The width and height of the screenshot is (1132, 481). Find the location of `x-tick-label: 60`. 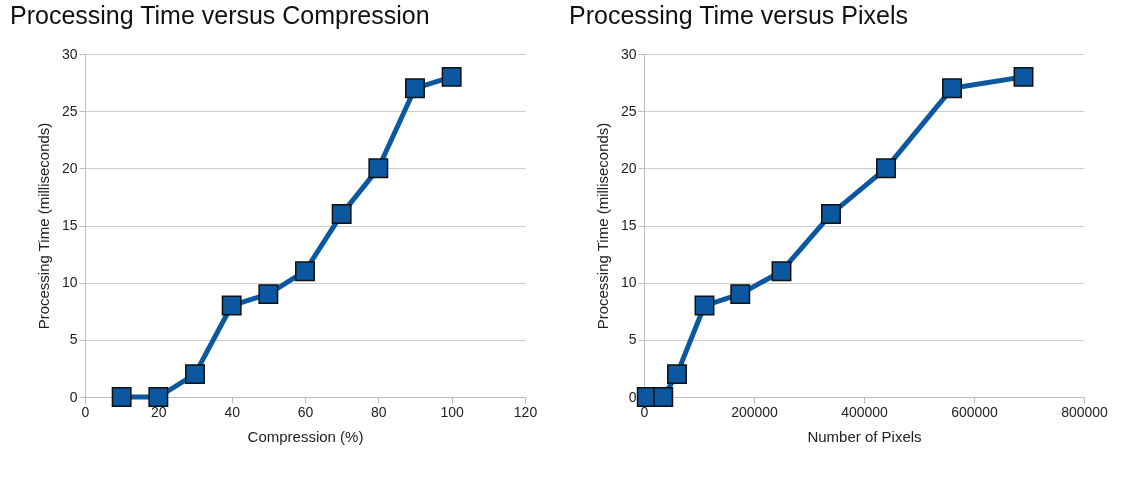

x-tick-label: 60 is located at coordinates (305, 411).